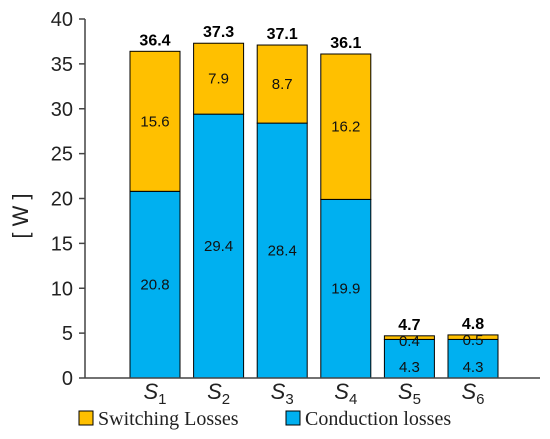  Describe the element at coordinates (155, 205) in the screenshot. I see `bar-group: 20.8 15.6 36.4` at that location.